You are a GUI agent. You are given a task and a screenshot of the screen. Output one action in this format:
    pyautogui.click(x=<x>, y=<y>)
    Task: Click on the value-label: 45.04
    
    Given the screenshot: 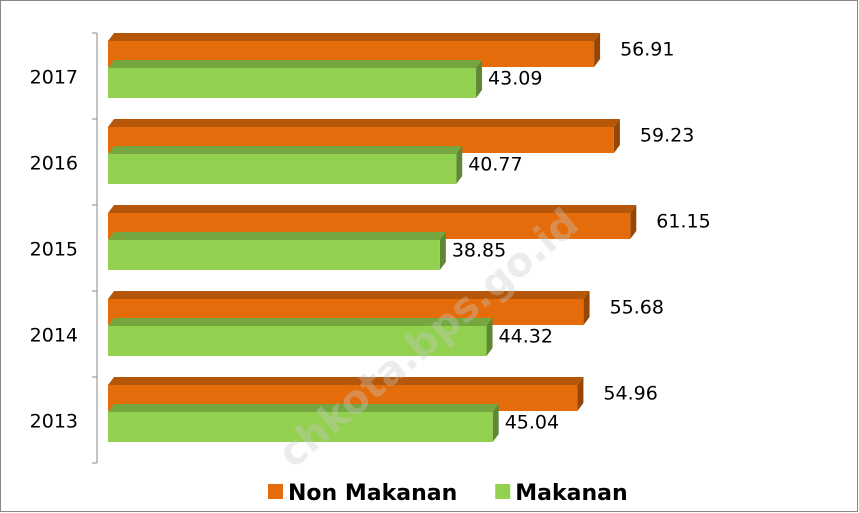 What is the action you would take?
    pyautogui.click(x=532, y=423)
    